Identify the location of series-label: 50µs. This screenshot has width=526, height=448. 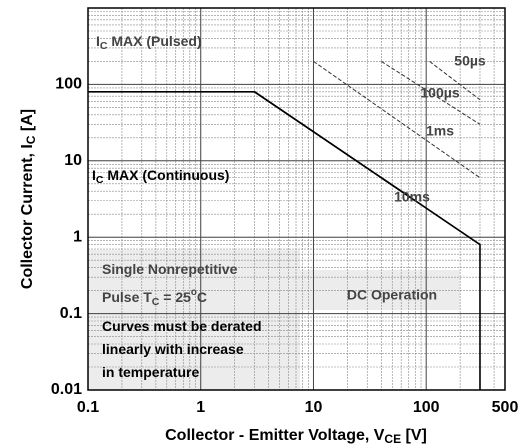
(470, 61).